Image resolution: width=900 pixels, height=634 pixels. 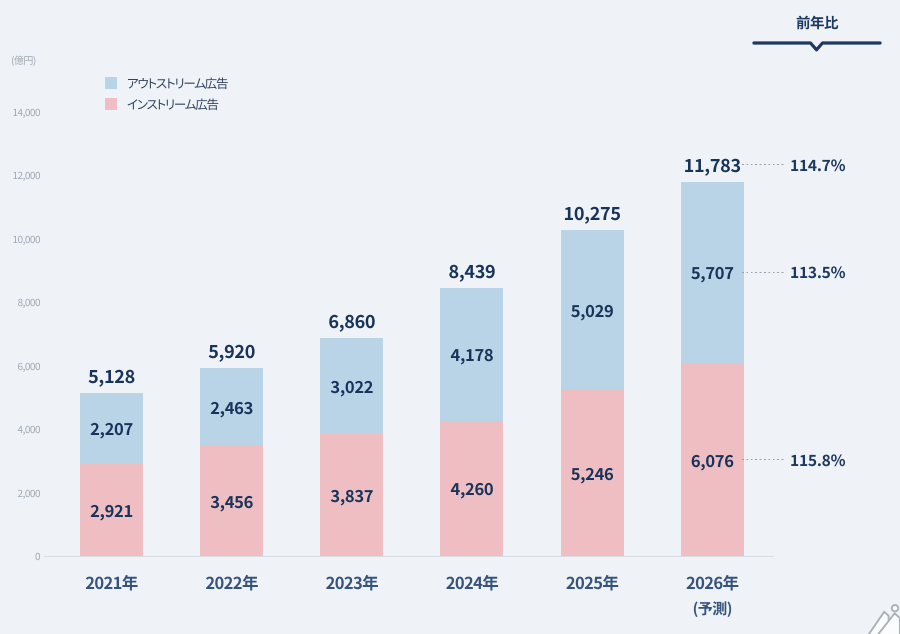 I want to click on bar-value-label-outstream: 5,707, so click(x=712, y=272).